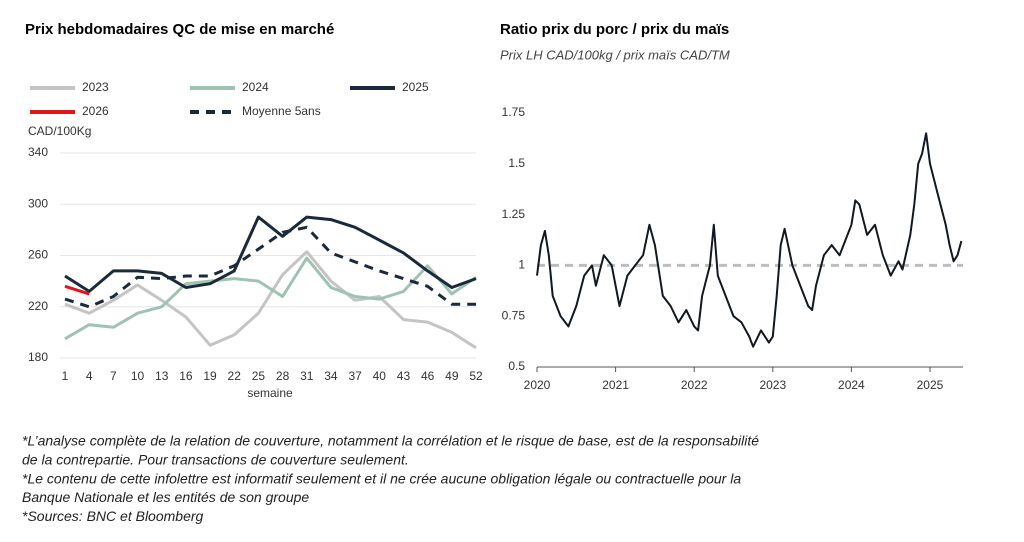 This screenshot has height=542, width=1024. What do you see at coordinates (428, 376) in the screenshot?
I see `x-tick-label: 46` at bounding box center [428, 376].